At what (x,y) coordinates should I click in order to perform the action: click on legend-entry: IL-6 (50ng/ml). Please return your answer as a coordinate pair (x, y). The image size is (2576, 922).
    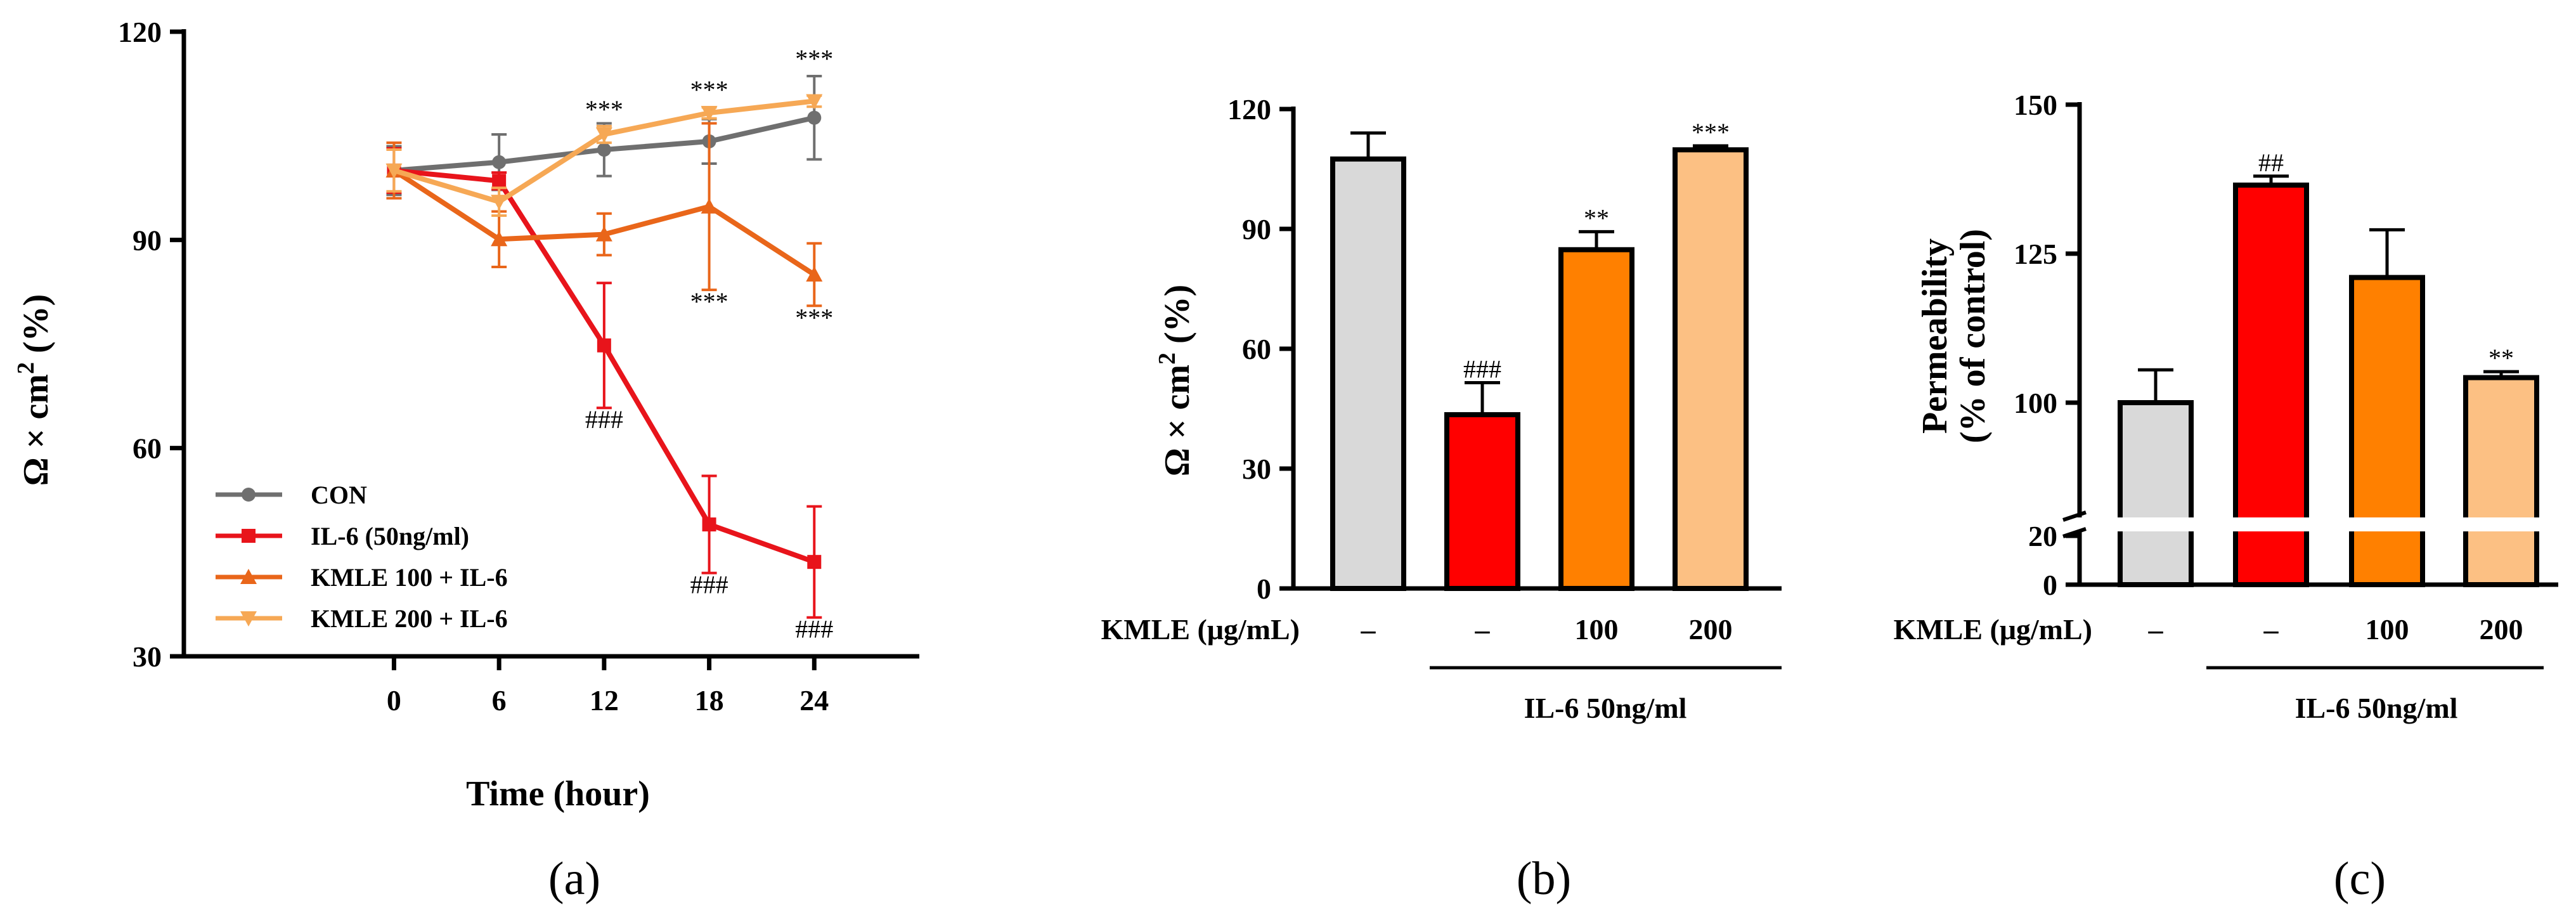
    Looking at the image, I should click on (390, 536).